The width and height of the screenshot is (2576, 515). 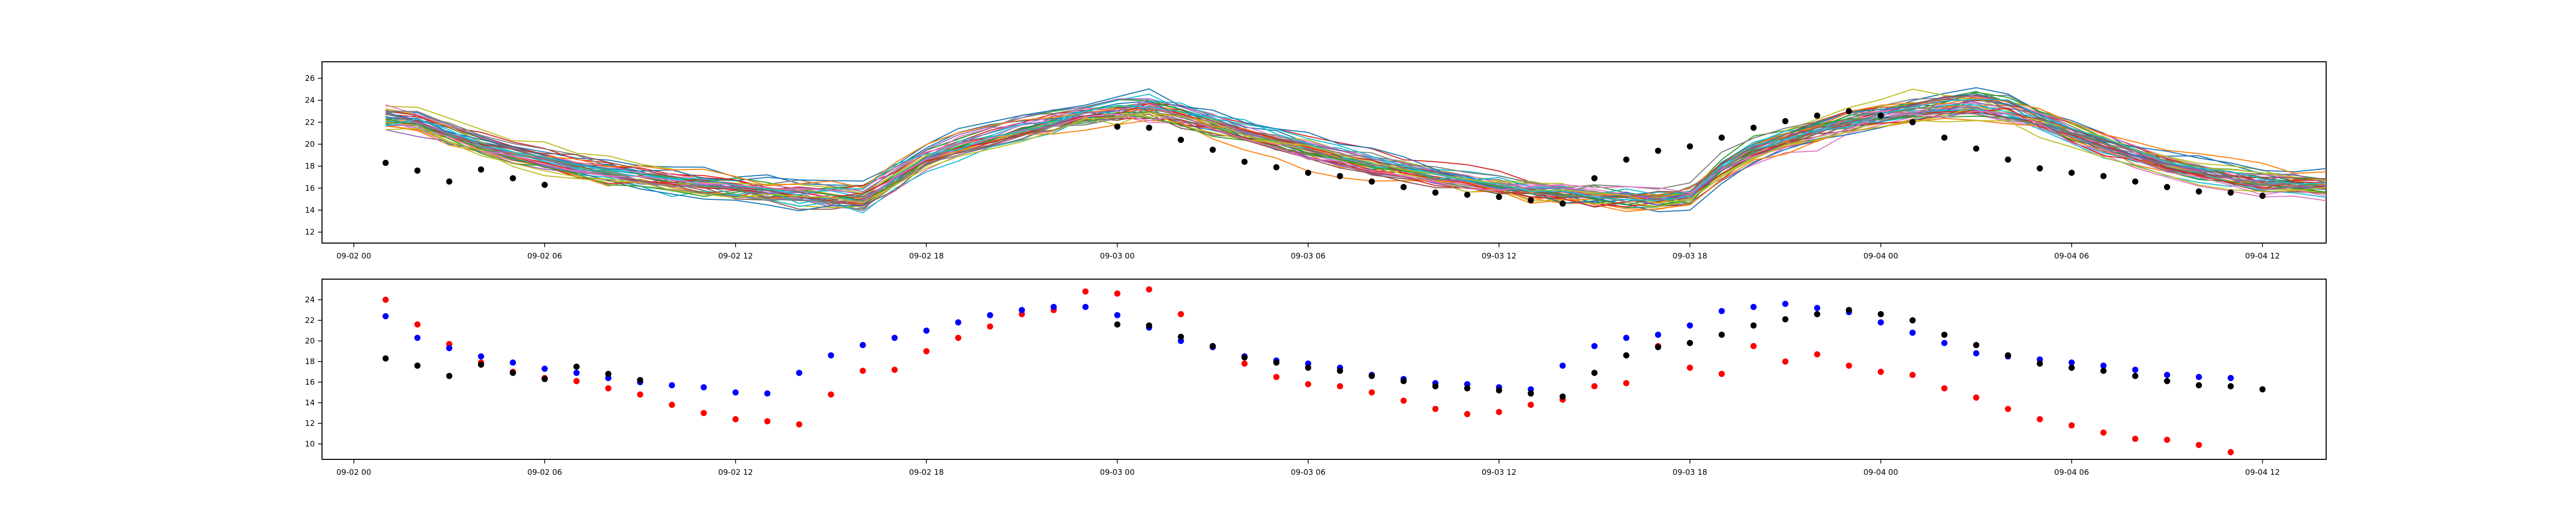 I want to click on y-tick-label: 20, so click(x=310, y=341).